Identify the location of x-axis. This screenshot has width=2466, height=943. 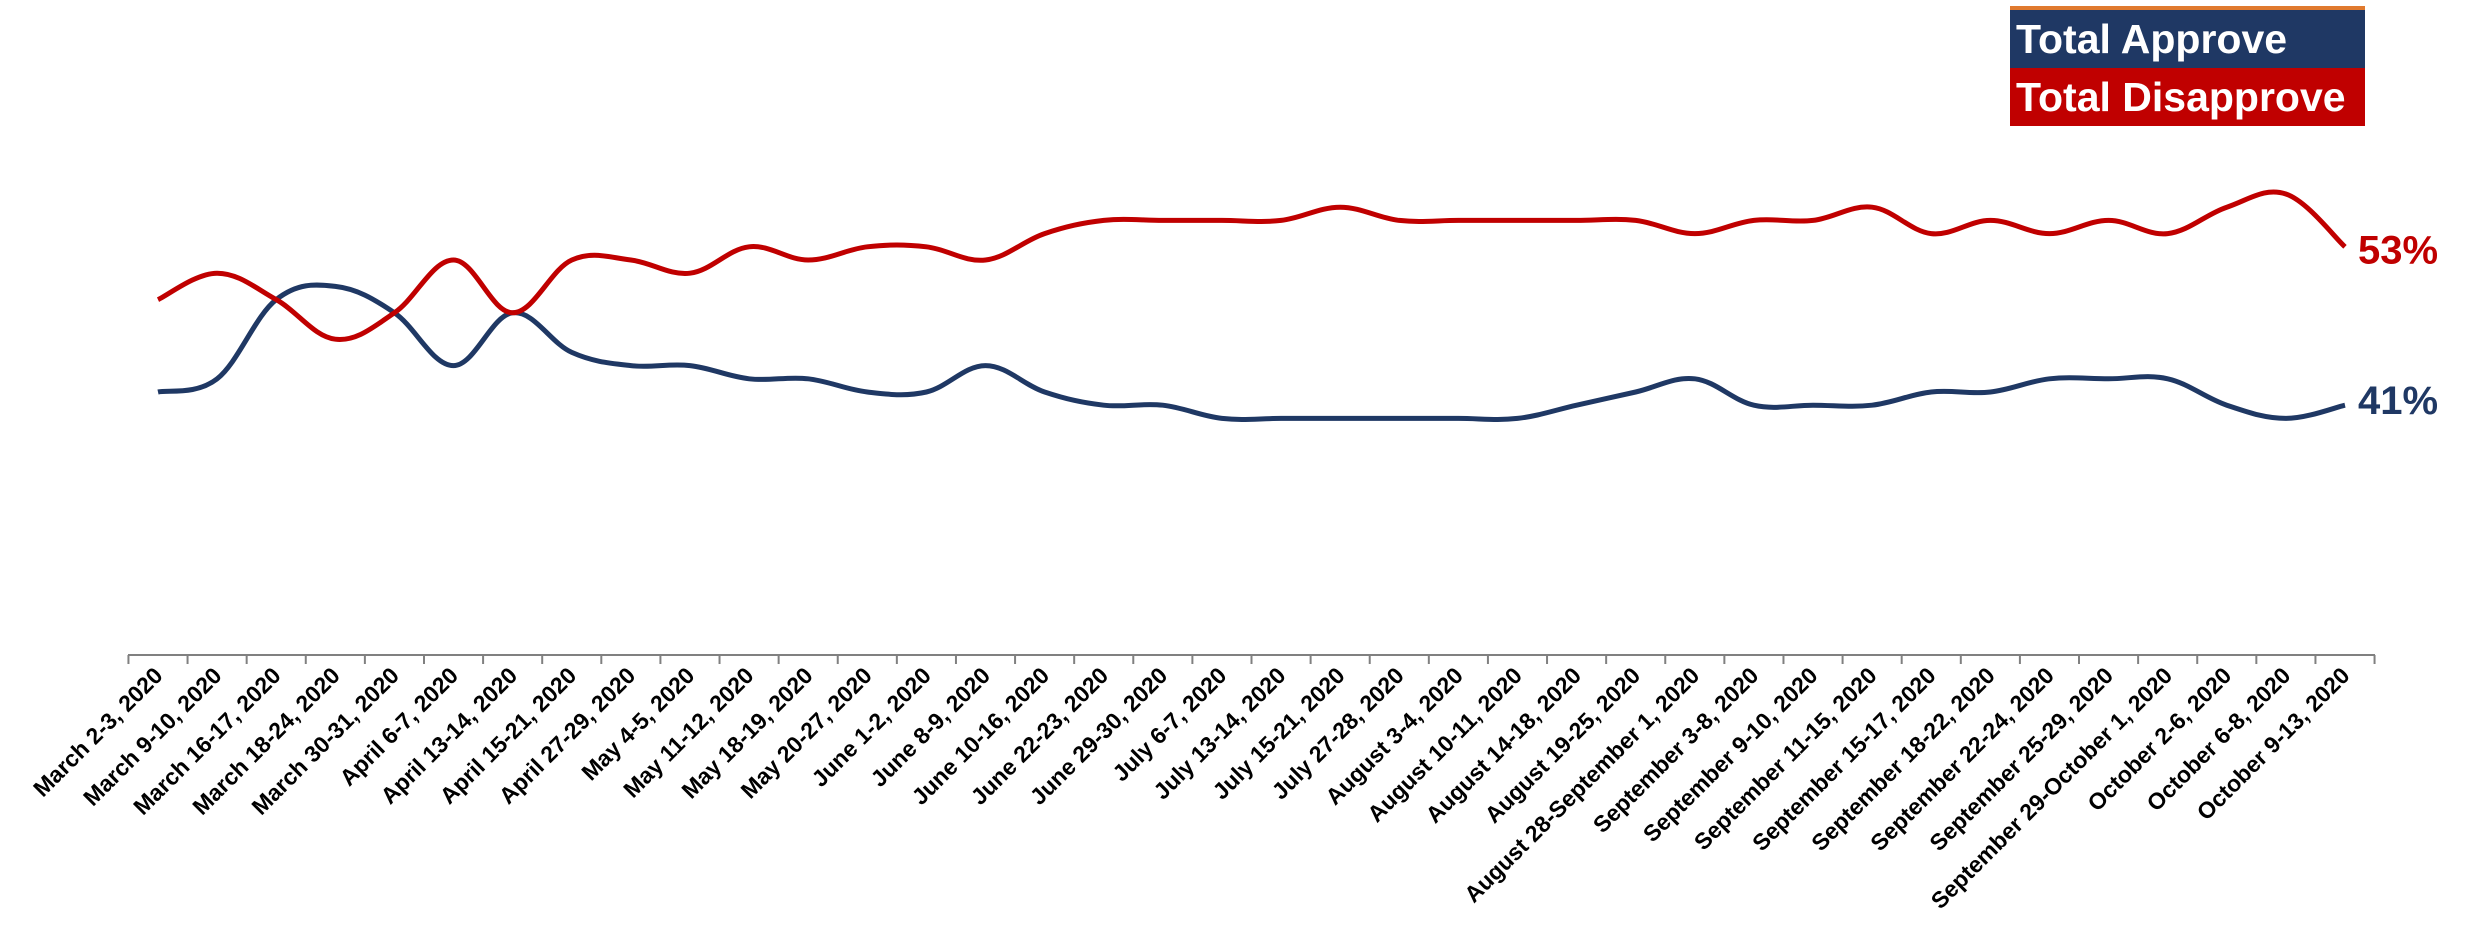
(1251, 659).